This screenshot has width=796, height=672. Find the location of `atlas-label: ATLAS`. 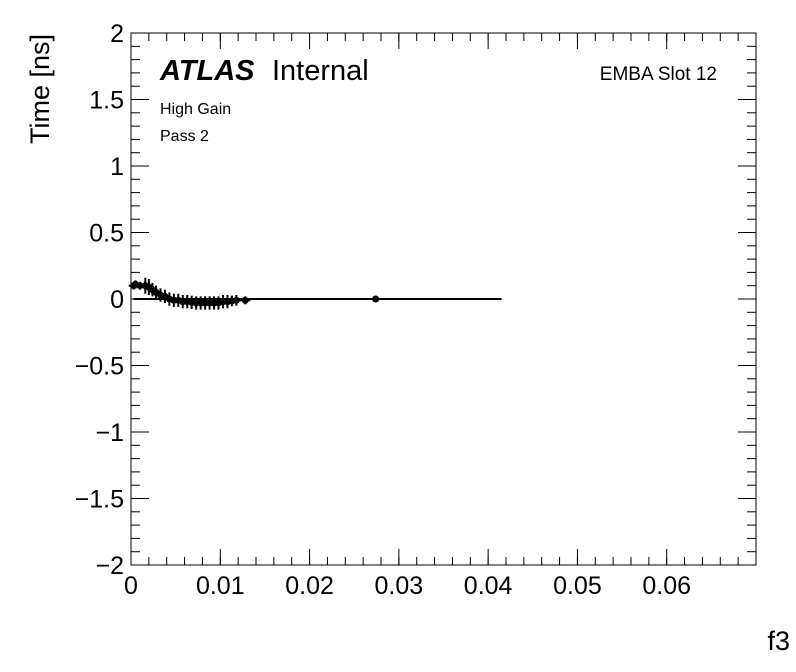

atlas-label: ATLAS is located at coordinates (207, 71).